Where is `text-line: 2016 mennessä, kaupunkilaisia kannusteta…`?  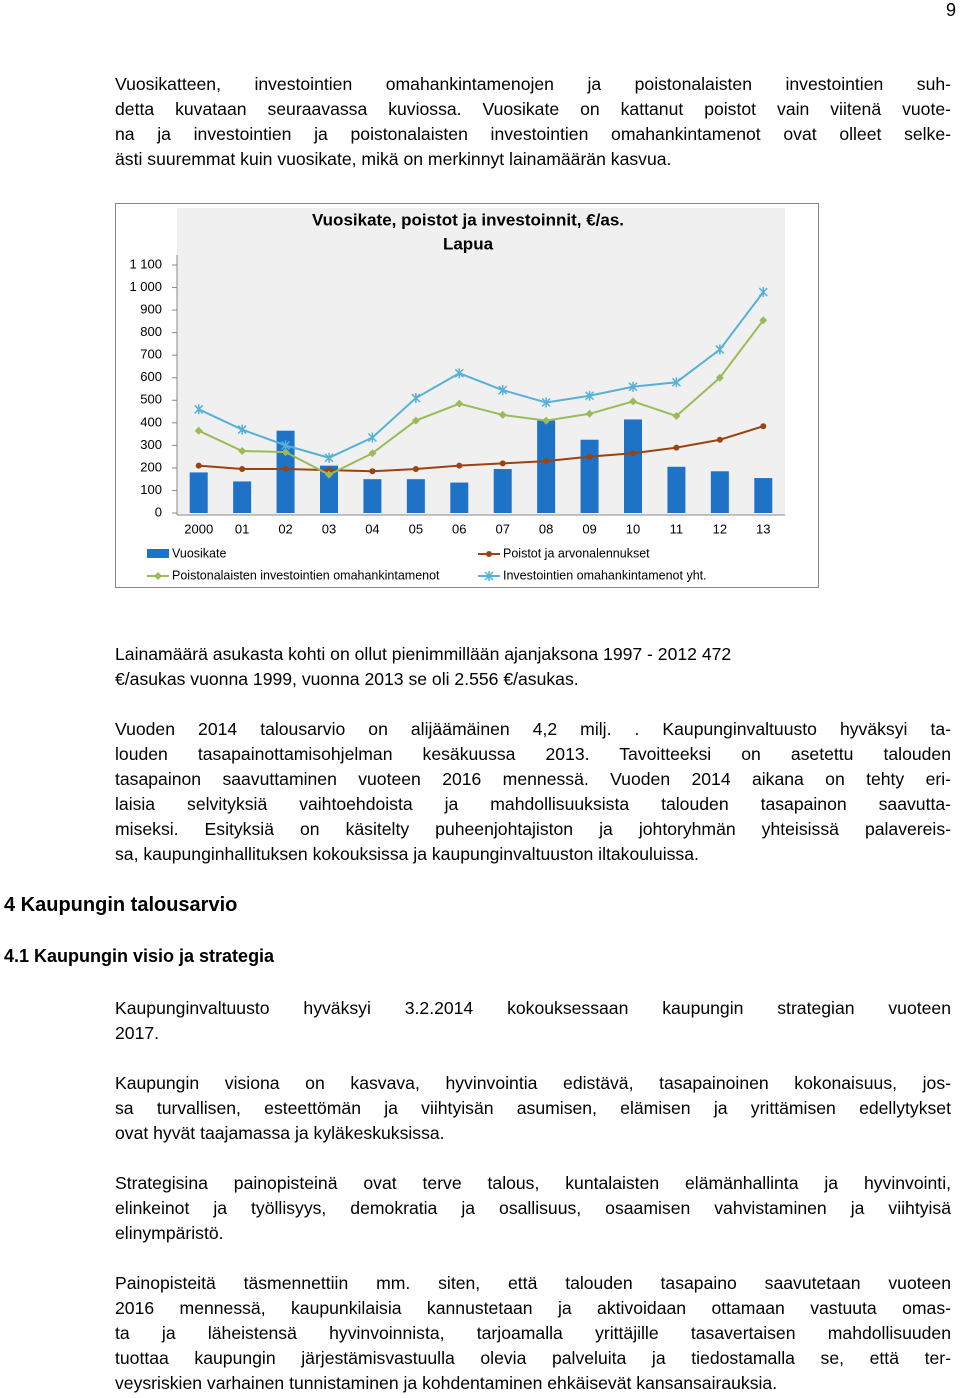 text-line: 2016 mennessä, kaupunkilaisia kannusteta… is located at coordinates (533, 1308).